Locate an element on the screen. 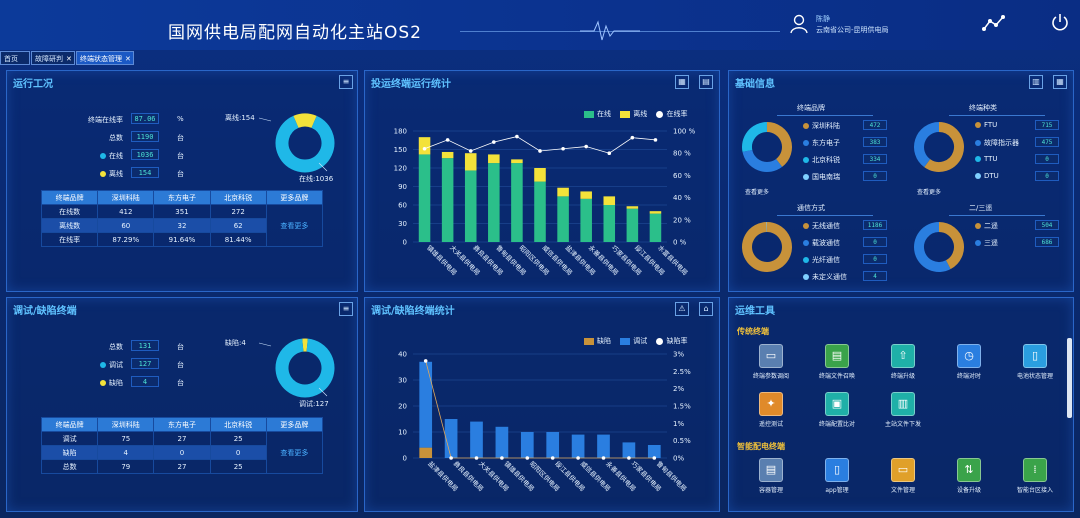 Image resolution: width=1080 pixels, height=518 pixels. info-section-title: 终端品牌 is located at coordinates (811, 108).